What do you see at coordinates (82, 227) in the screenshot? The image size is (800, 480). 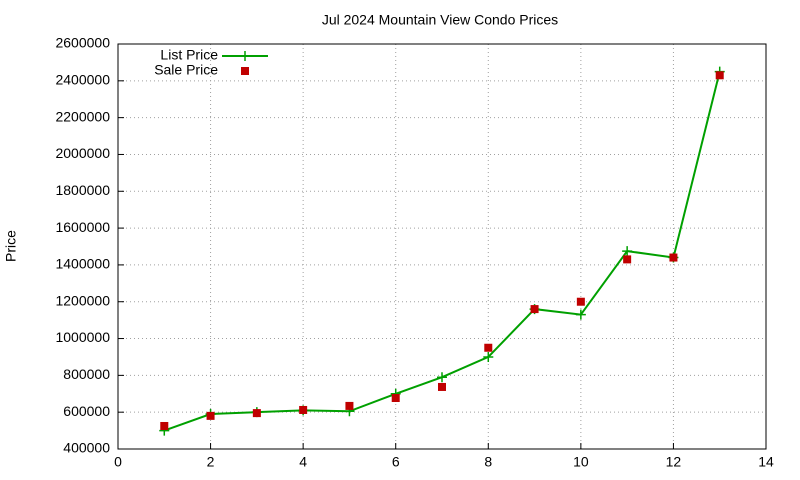 I see `y-tick-label: 1600000` at bounding box center [82, 227].